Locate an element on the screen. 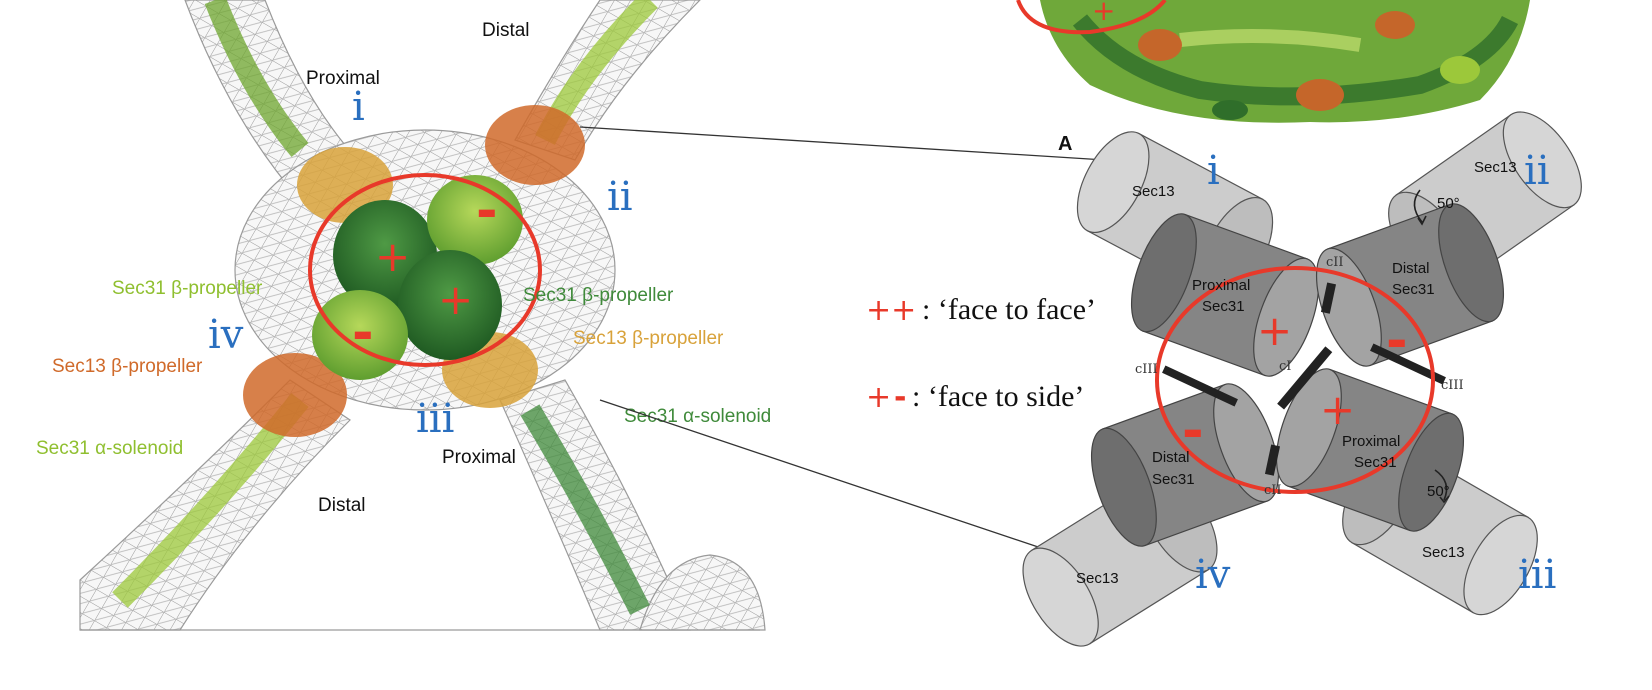 This screenshot has width=1652, height=690. plus-sign-right-1: + is located at coordinates (1274, 330).